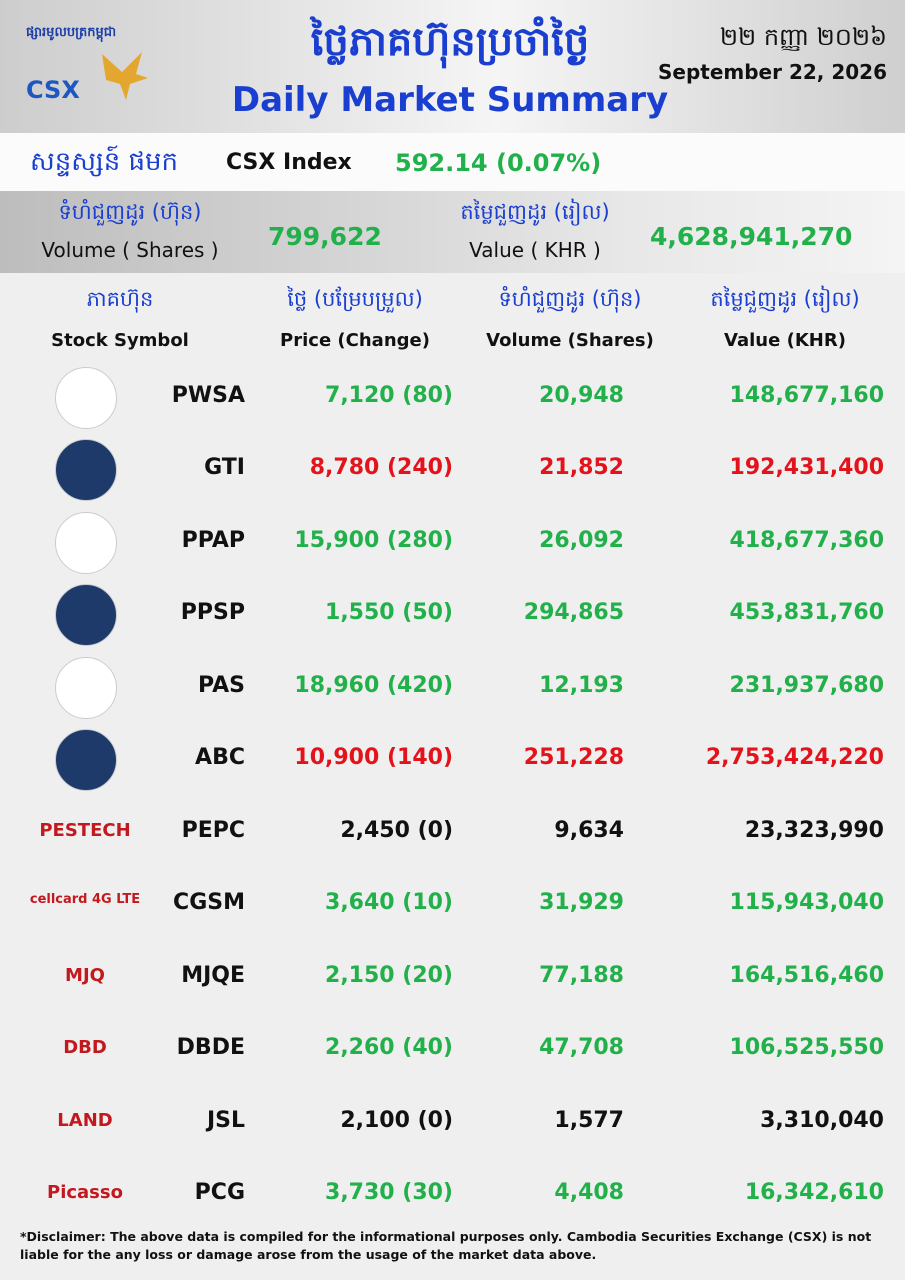 The height and width of the screenshot is (1280, 905). What do you see at coordinates (589, 1120) in the screenshot?
I see `volume: 1,577` at bounding box center [589, 1120].